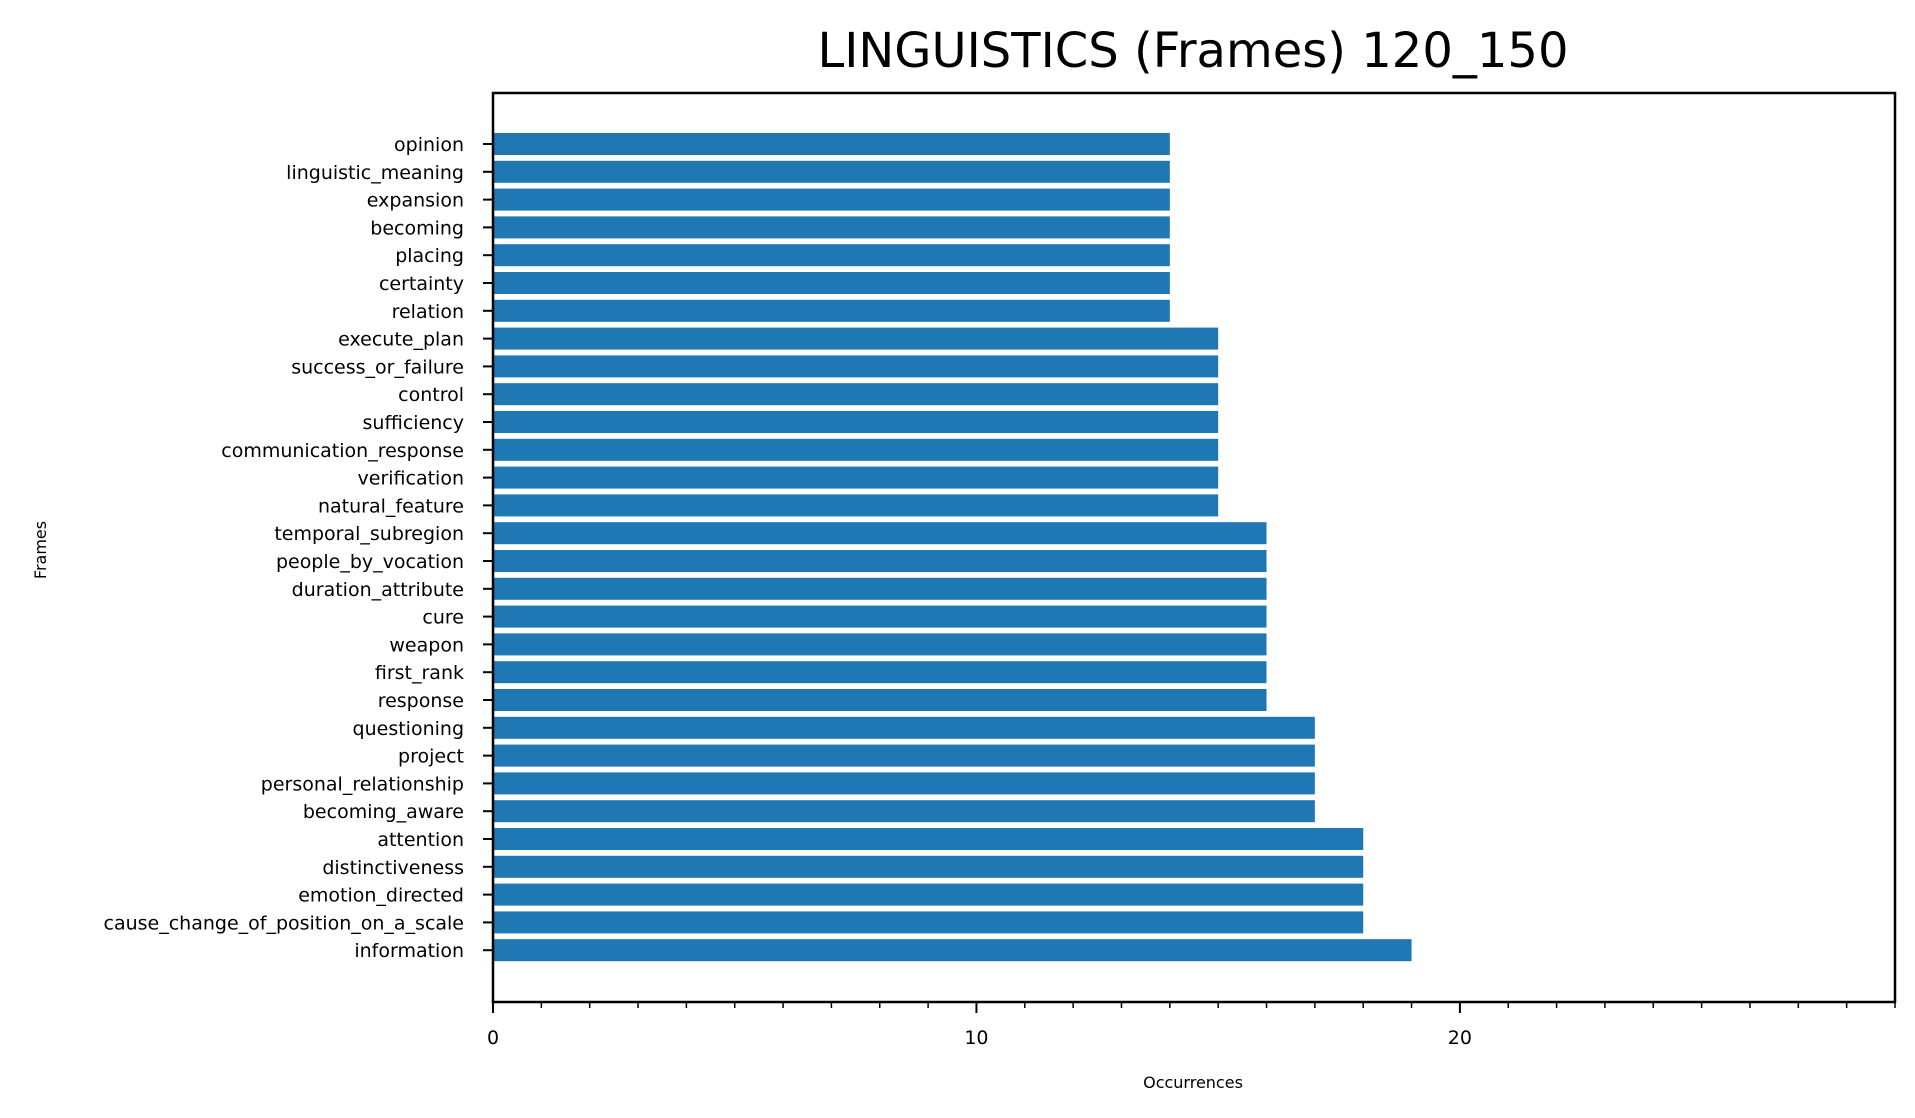 This screenshot has height=1118, width=1915. Describe the element at coordinates (904, 755) in the screenshot. I see `bar-project` at that location.